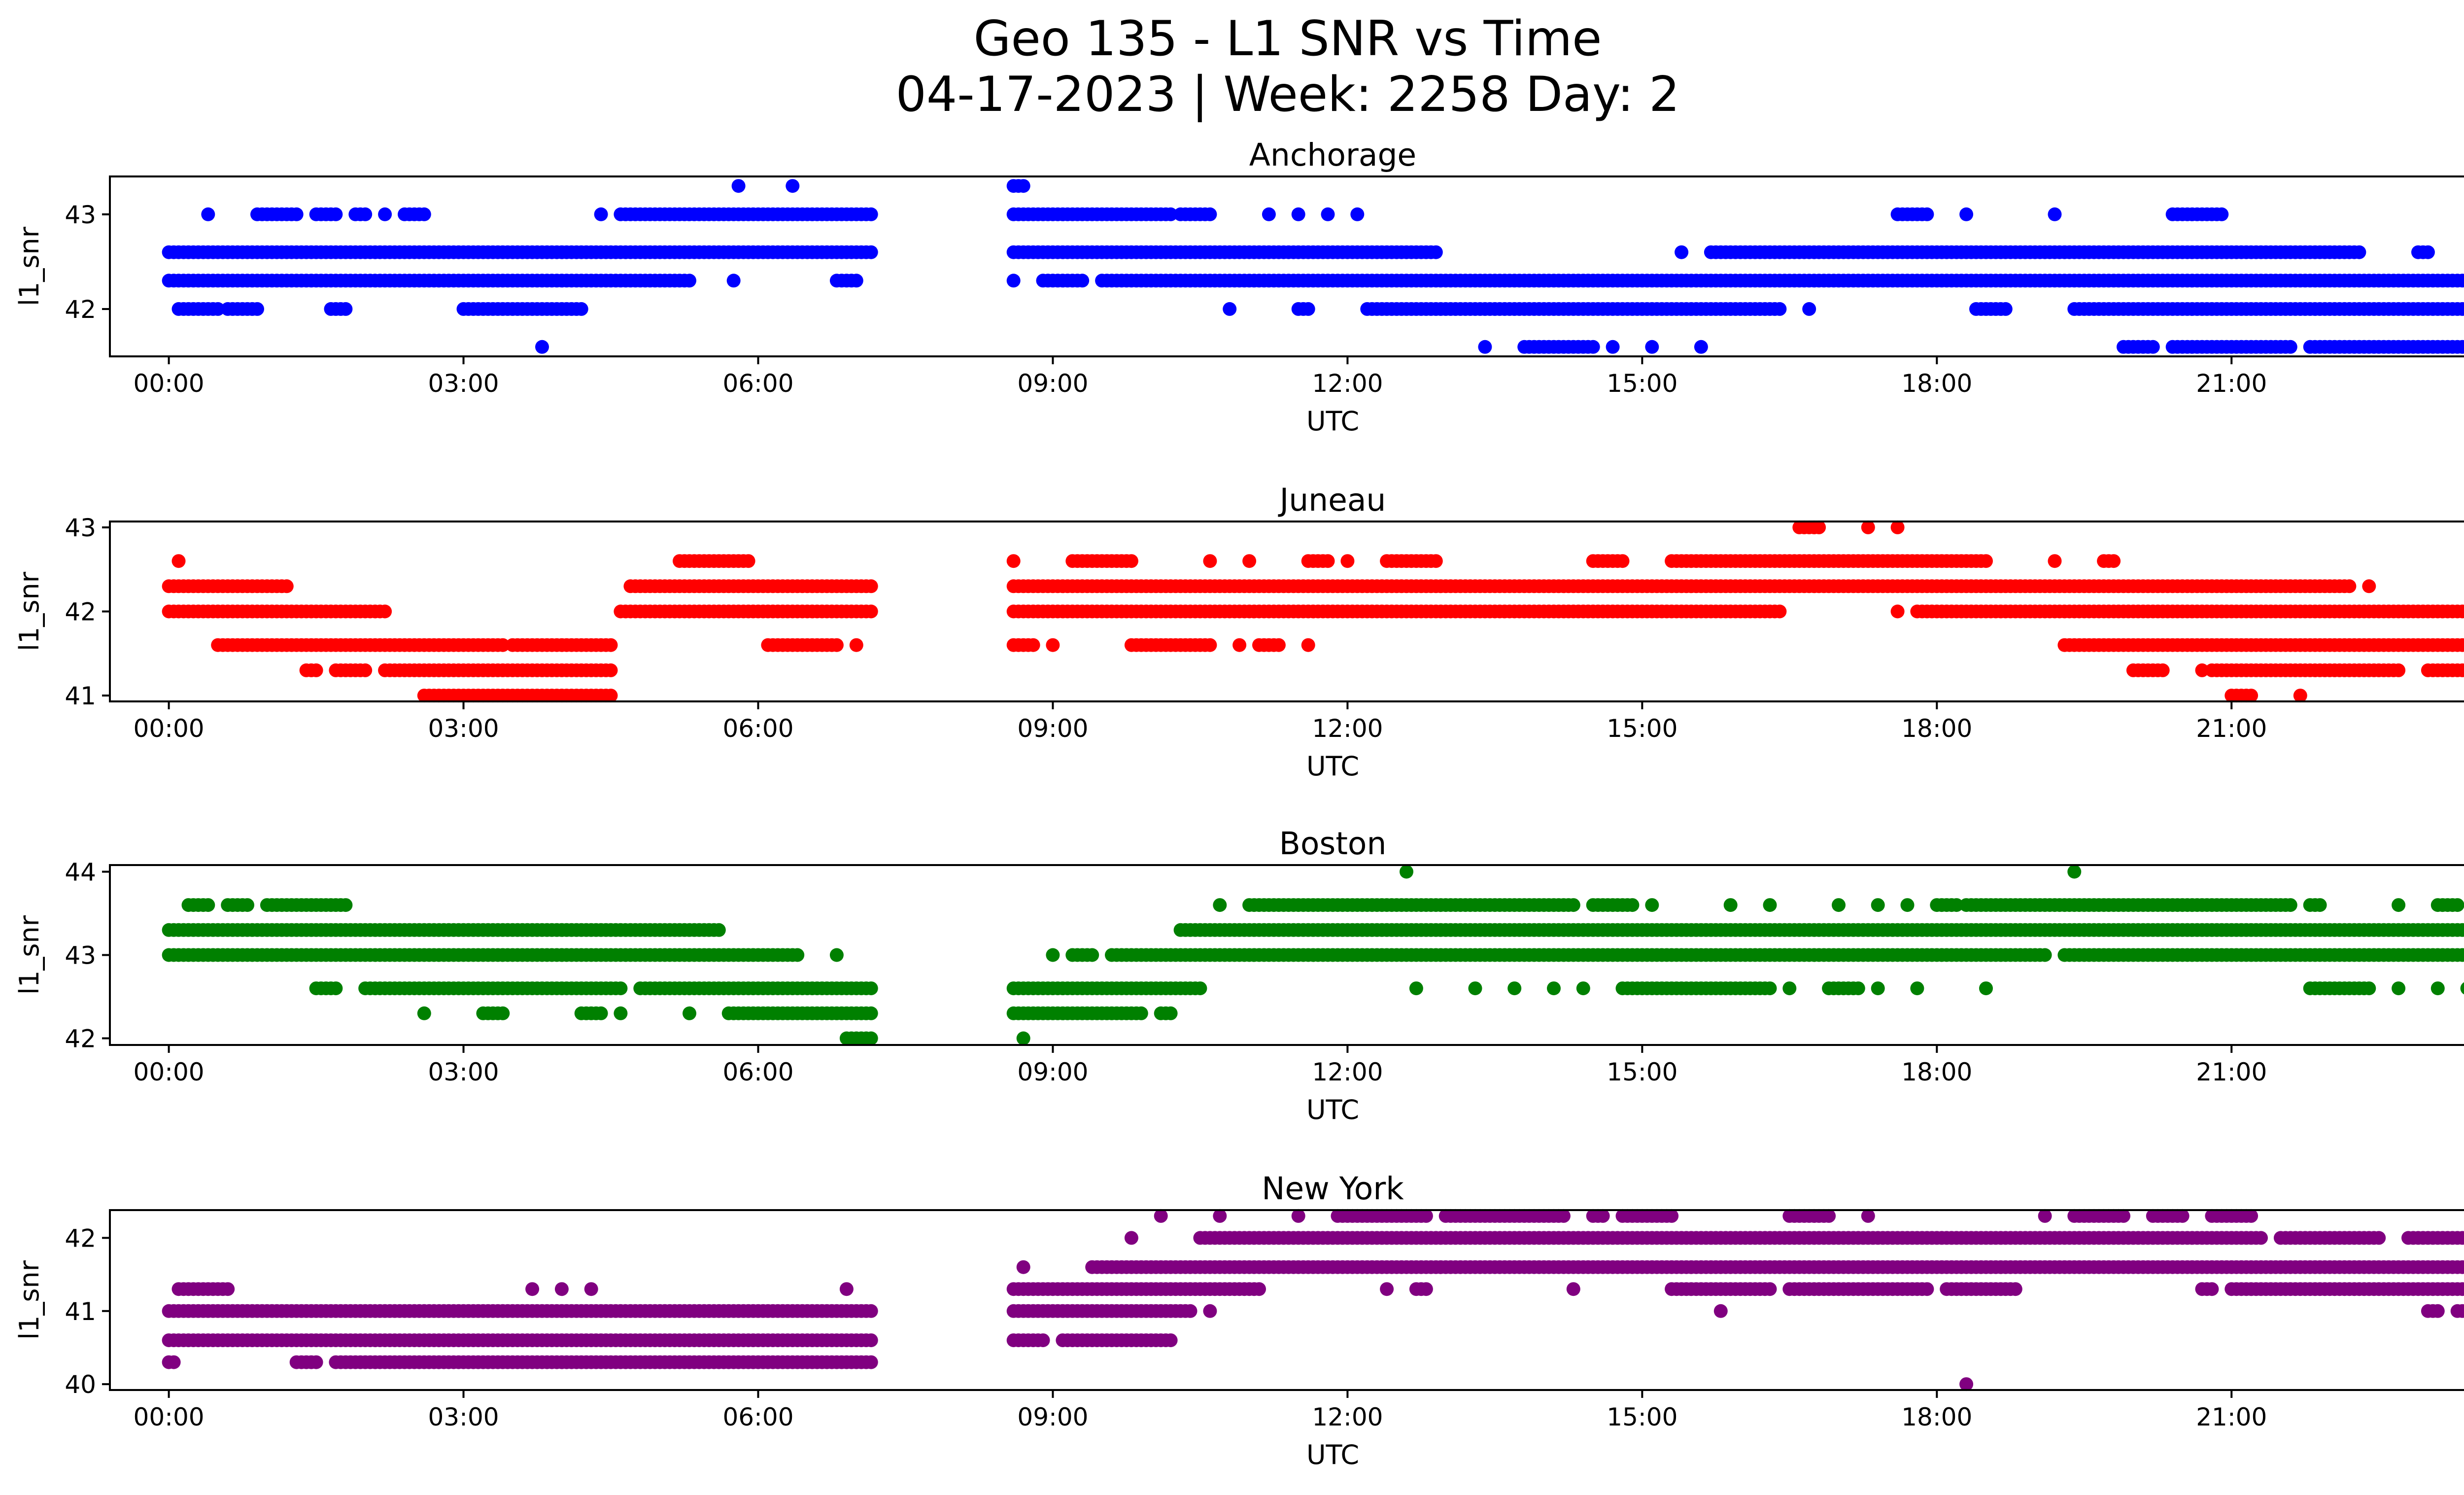 This screenshot has height=1495, width=2464. I want to click on boston-x-tick-label: 00:00, so click(169, 1072).